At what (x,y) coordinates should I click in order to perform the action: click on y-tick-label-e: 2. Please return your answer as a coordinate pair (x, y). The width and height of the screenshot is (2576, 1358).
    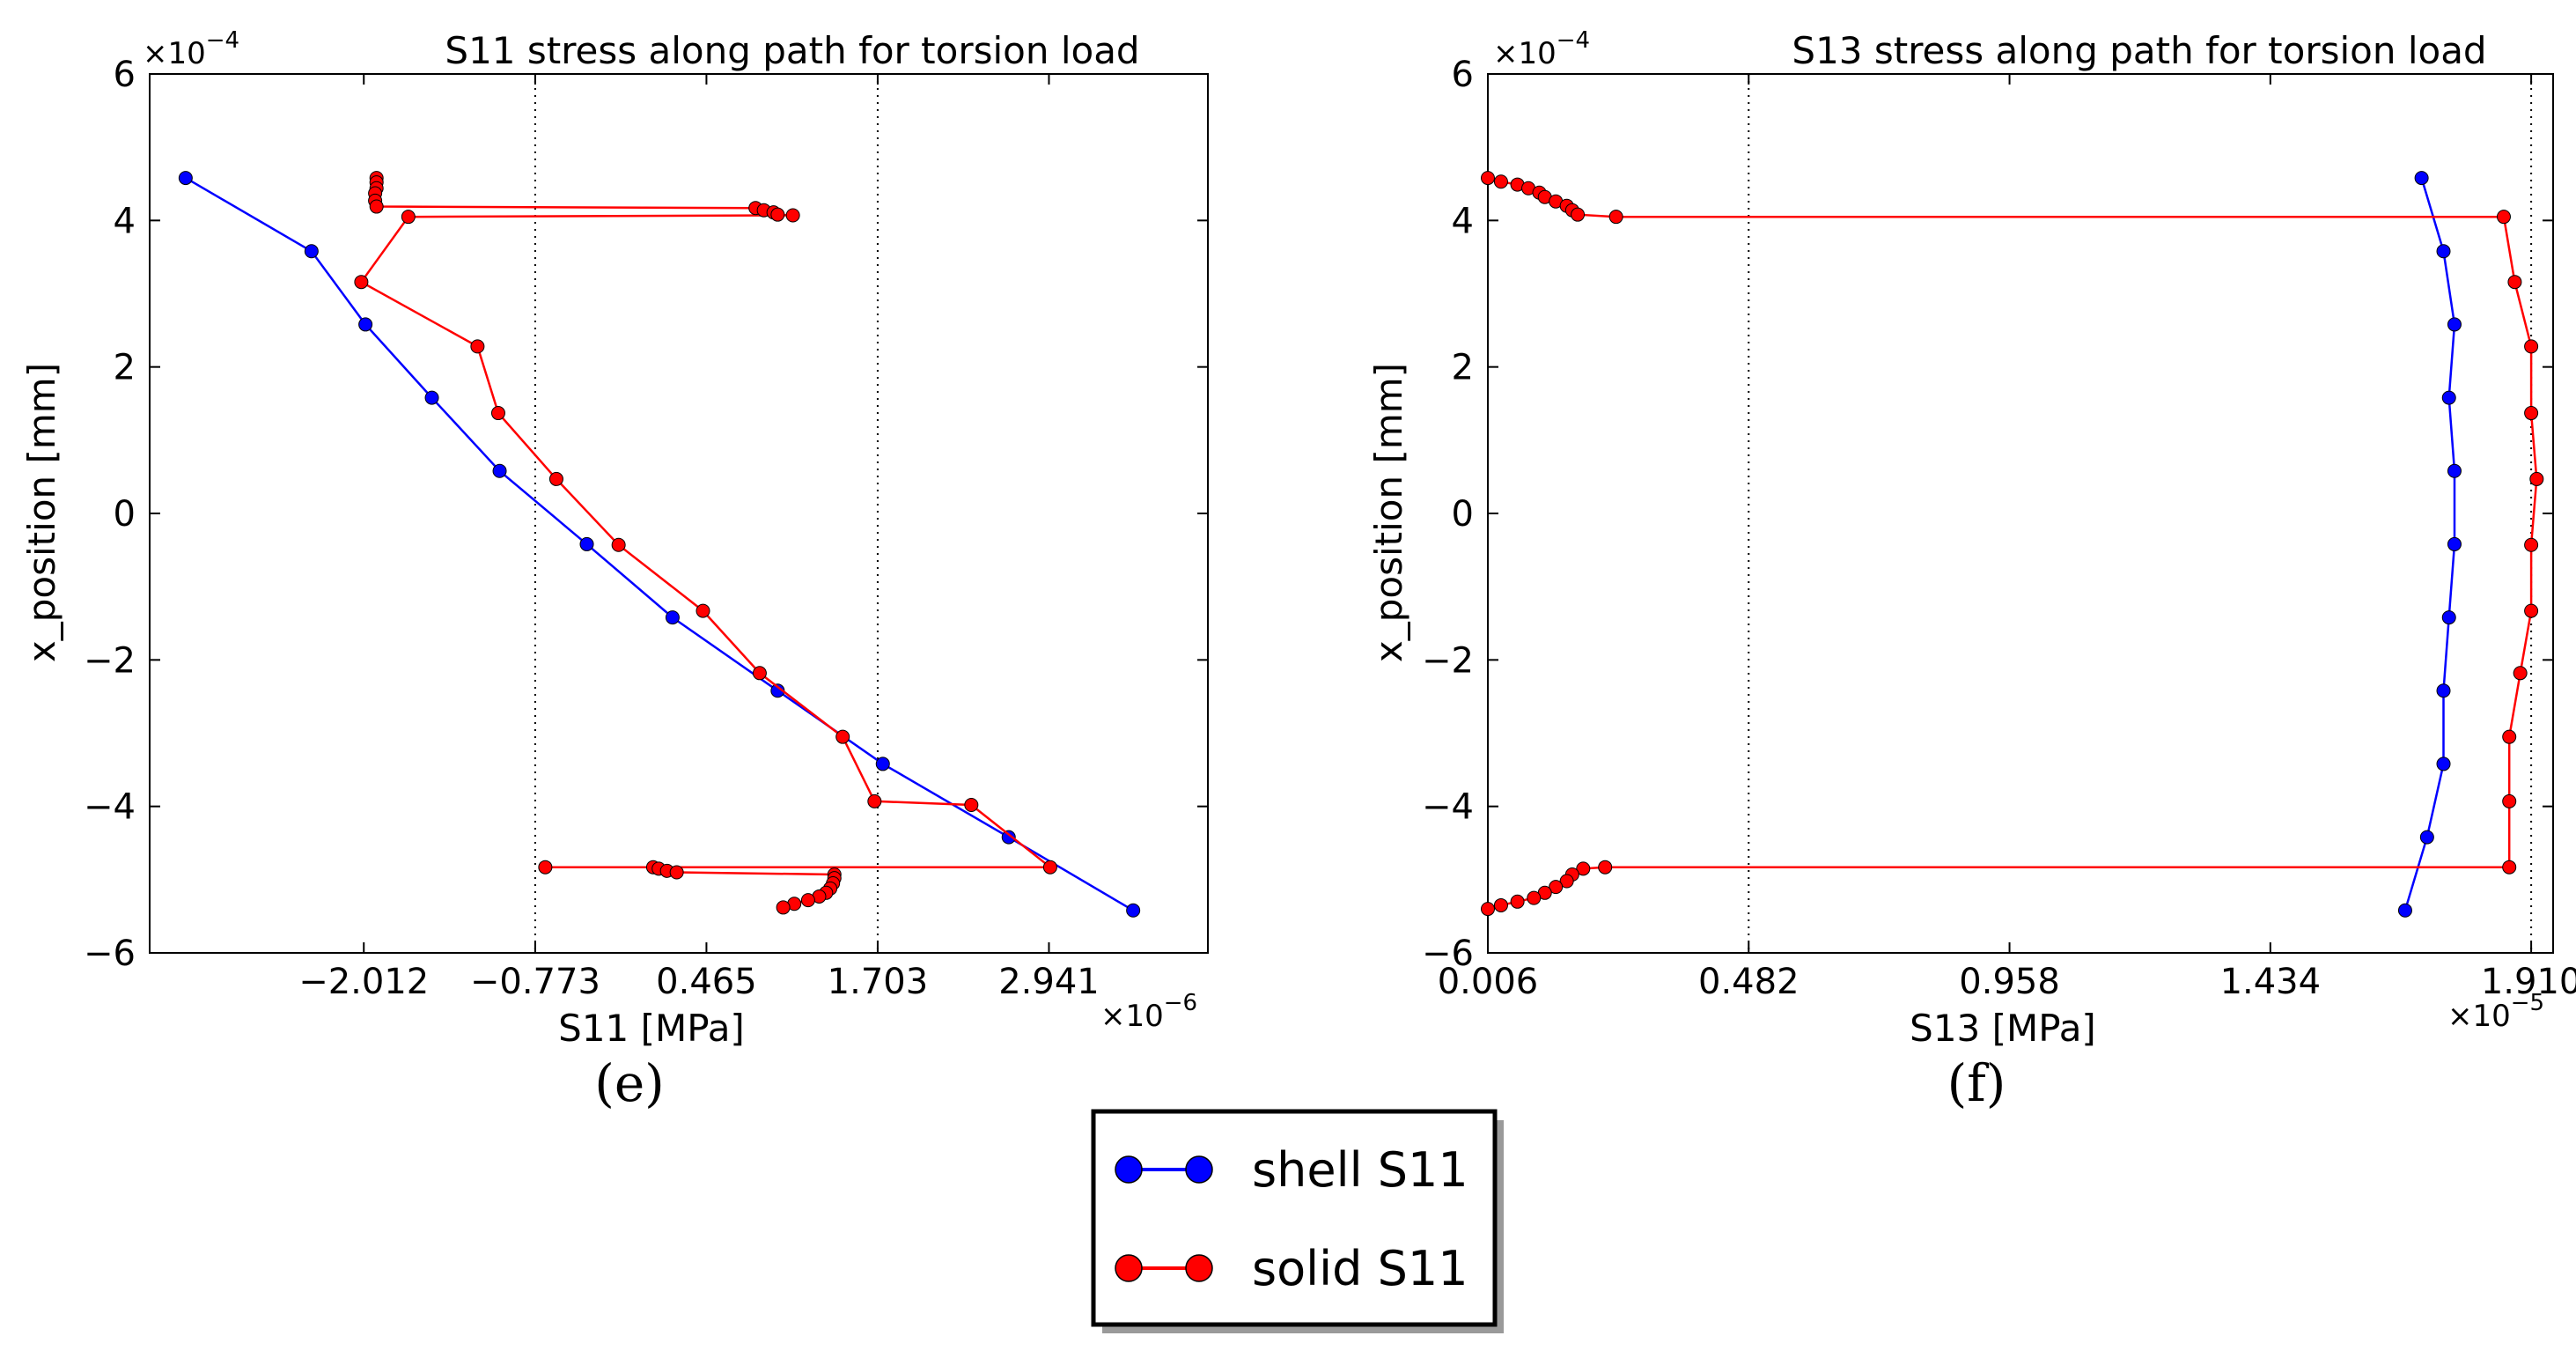
    Looking at the image, I should click on (125, 368).